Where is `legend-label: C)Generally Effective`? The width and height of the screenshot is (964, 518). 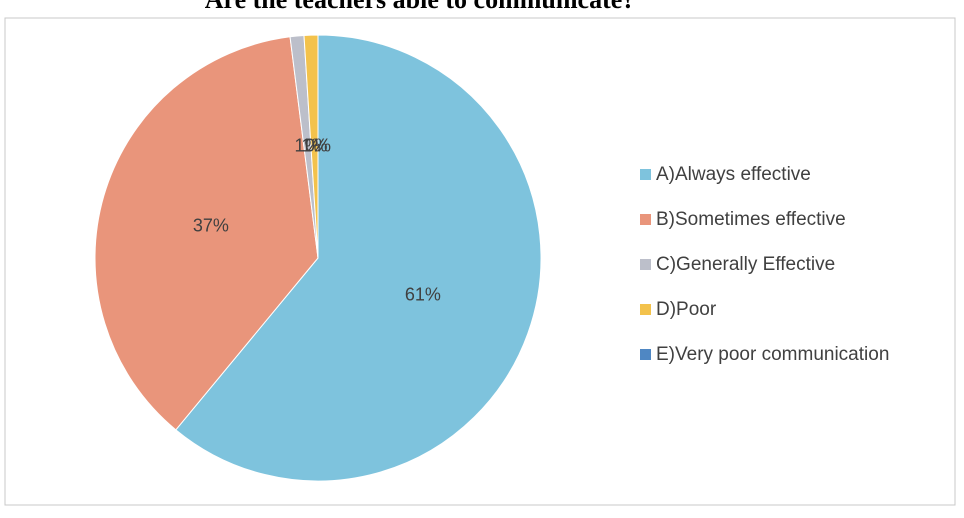
legend-label: C)Generally Effective is located at coordinates (745, 264).